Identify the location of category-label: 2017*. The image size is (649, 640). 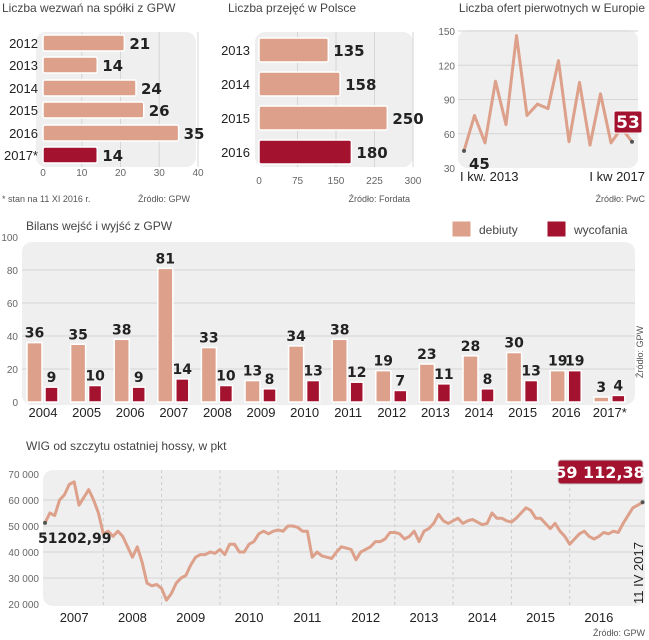
(610, 412).